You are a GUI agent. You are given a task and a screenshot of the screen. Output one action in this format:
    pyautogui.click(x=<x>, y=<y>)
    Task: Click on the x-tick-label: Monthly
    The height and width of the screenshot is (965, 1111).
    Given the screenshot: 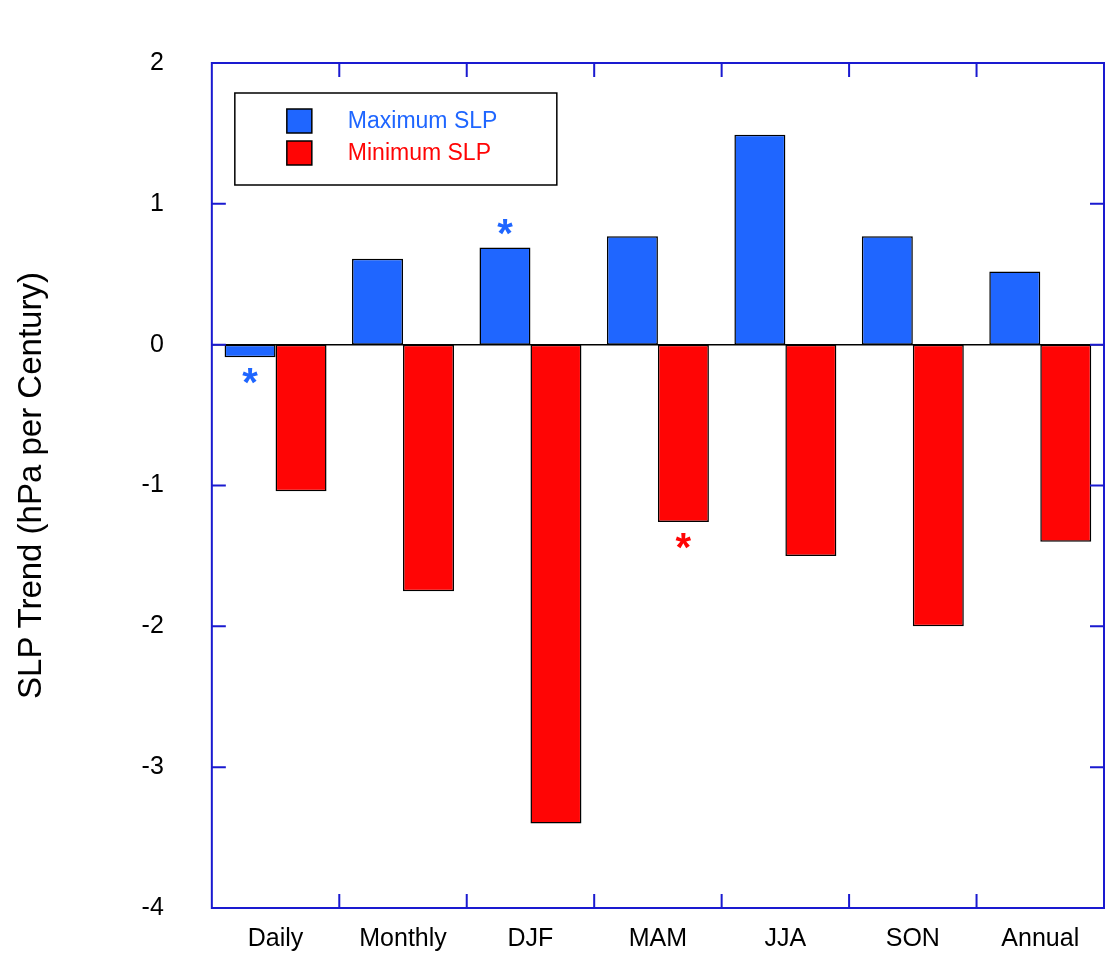 What is the action you would take?
    pyautogui.click(x=403, y=936)
    